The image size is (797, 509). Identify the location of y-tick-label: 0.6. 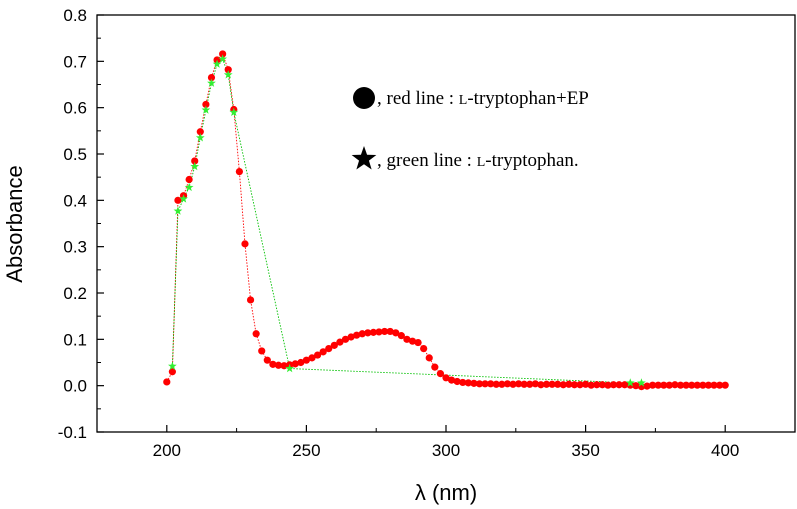
(75, 108).